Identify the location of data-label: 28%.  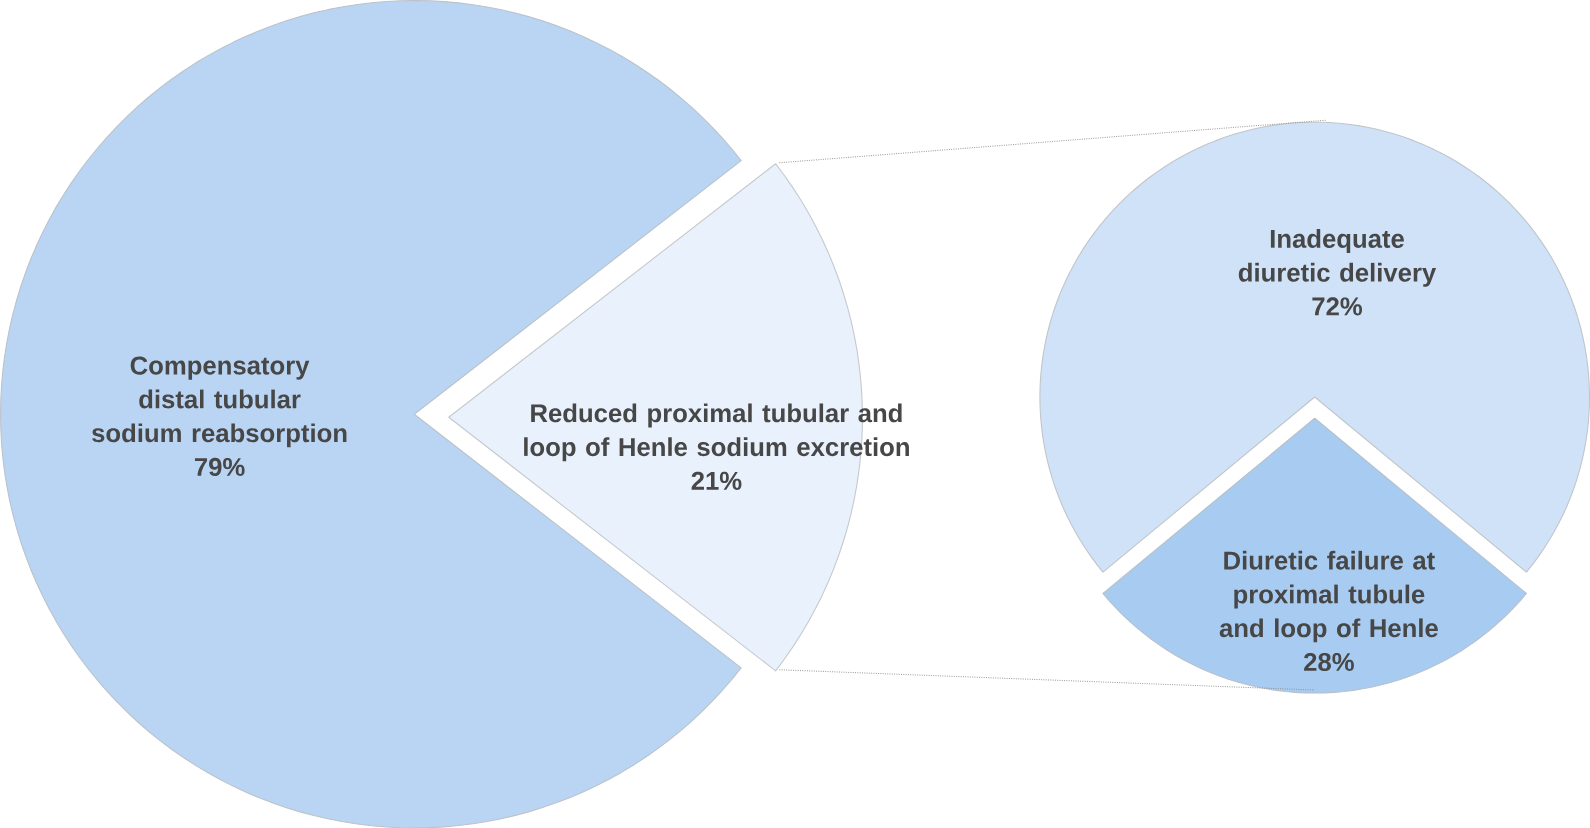
(1329, 661).